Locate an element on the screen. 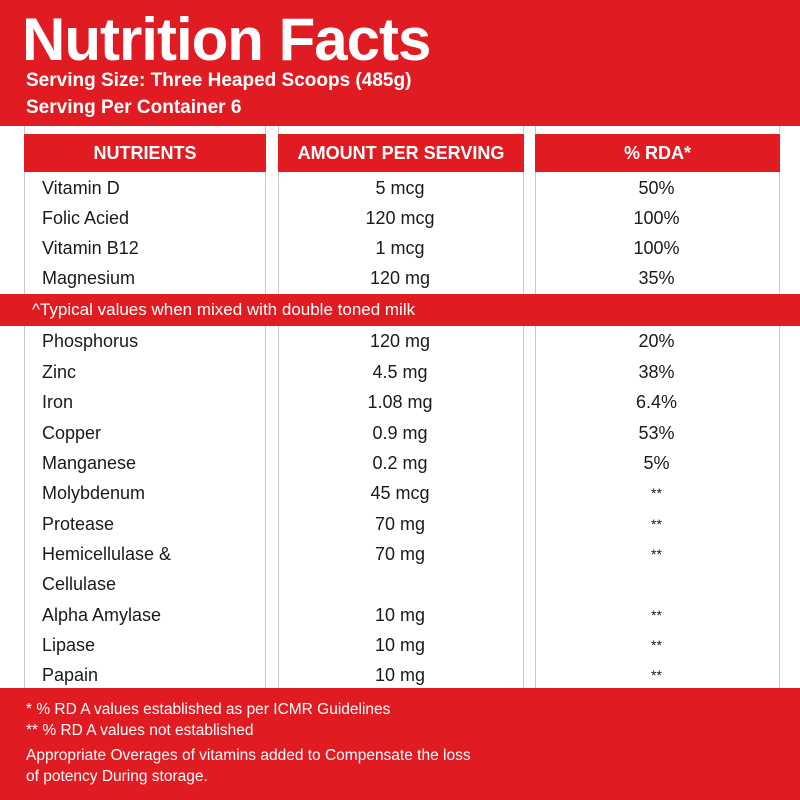 This screenshot has width=800, height=800. nutrient-name: Protease is located at coordinates (78, 523).